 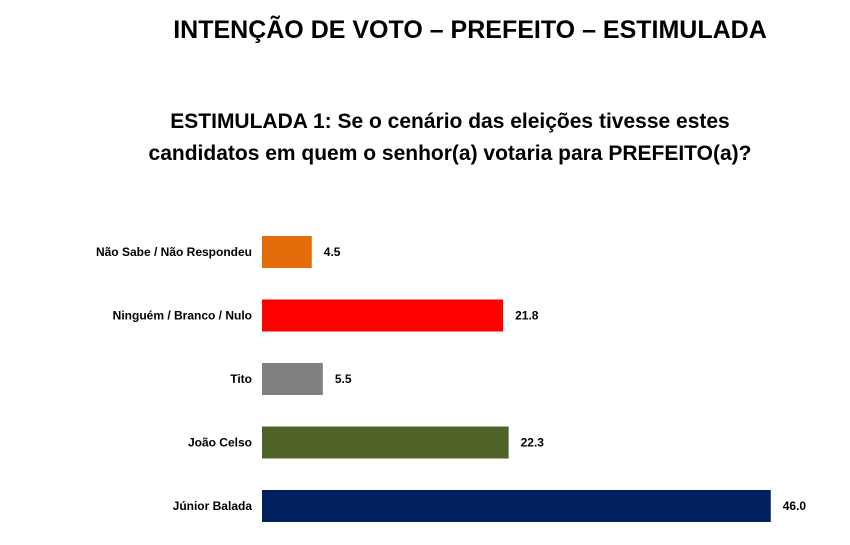 I want to click on value-label: 5.5, so click(x=343, y=379).